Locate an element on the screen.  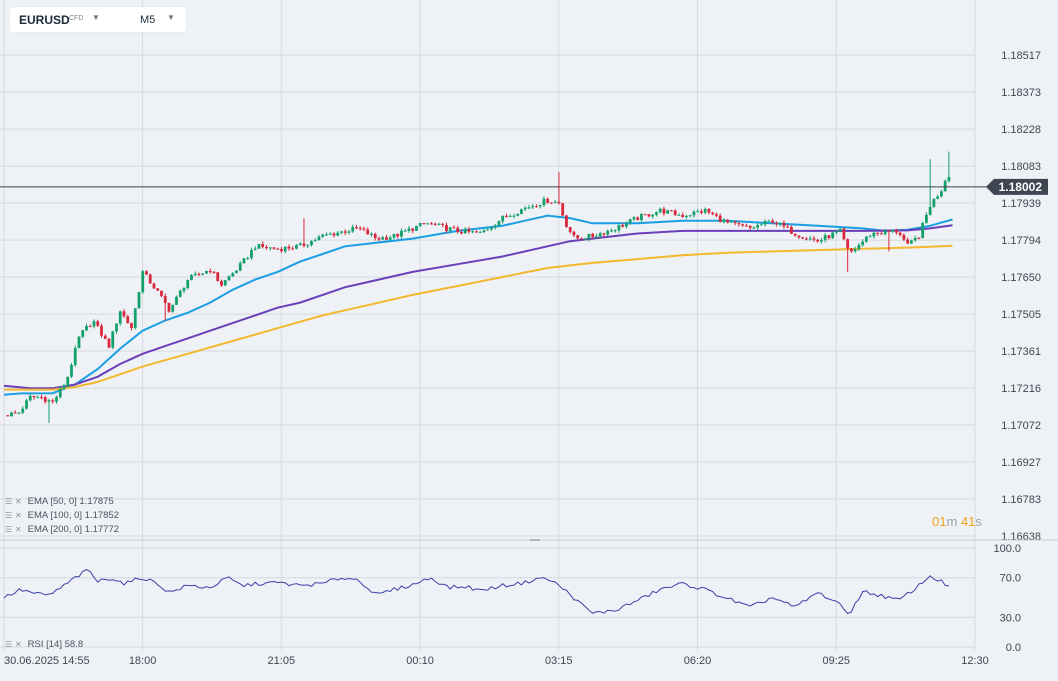
time-tick-label: 30.06.2025 14:55 is located at coordinates (47, 661).